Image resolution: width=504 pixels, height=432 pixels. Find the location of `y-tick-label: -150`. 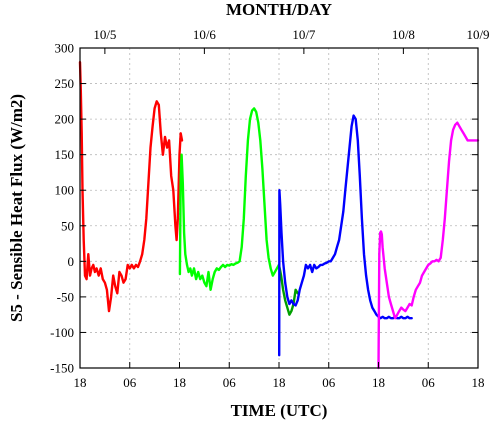

y-tick-label: -150 is located at coordinates (62, 368).